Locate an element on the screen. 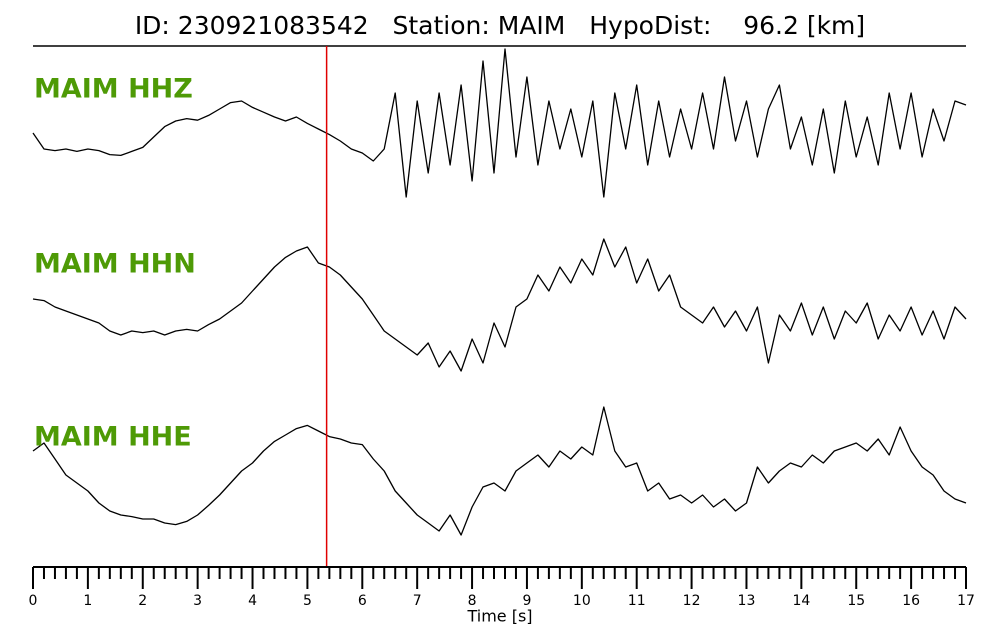 This screenshot has width=1000, height=640. x-tick-label: 11 is located at coordinates (637, 601).